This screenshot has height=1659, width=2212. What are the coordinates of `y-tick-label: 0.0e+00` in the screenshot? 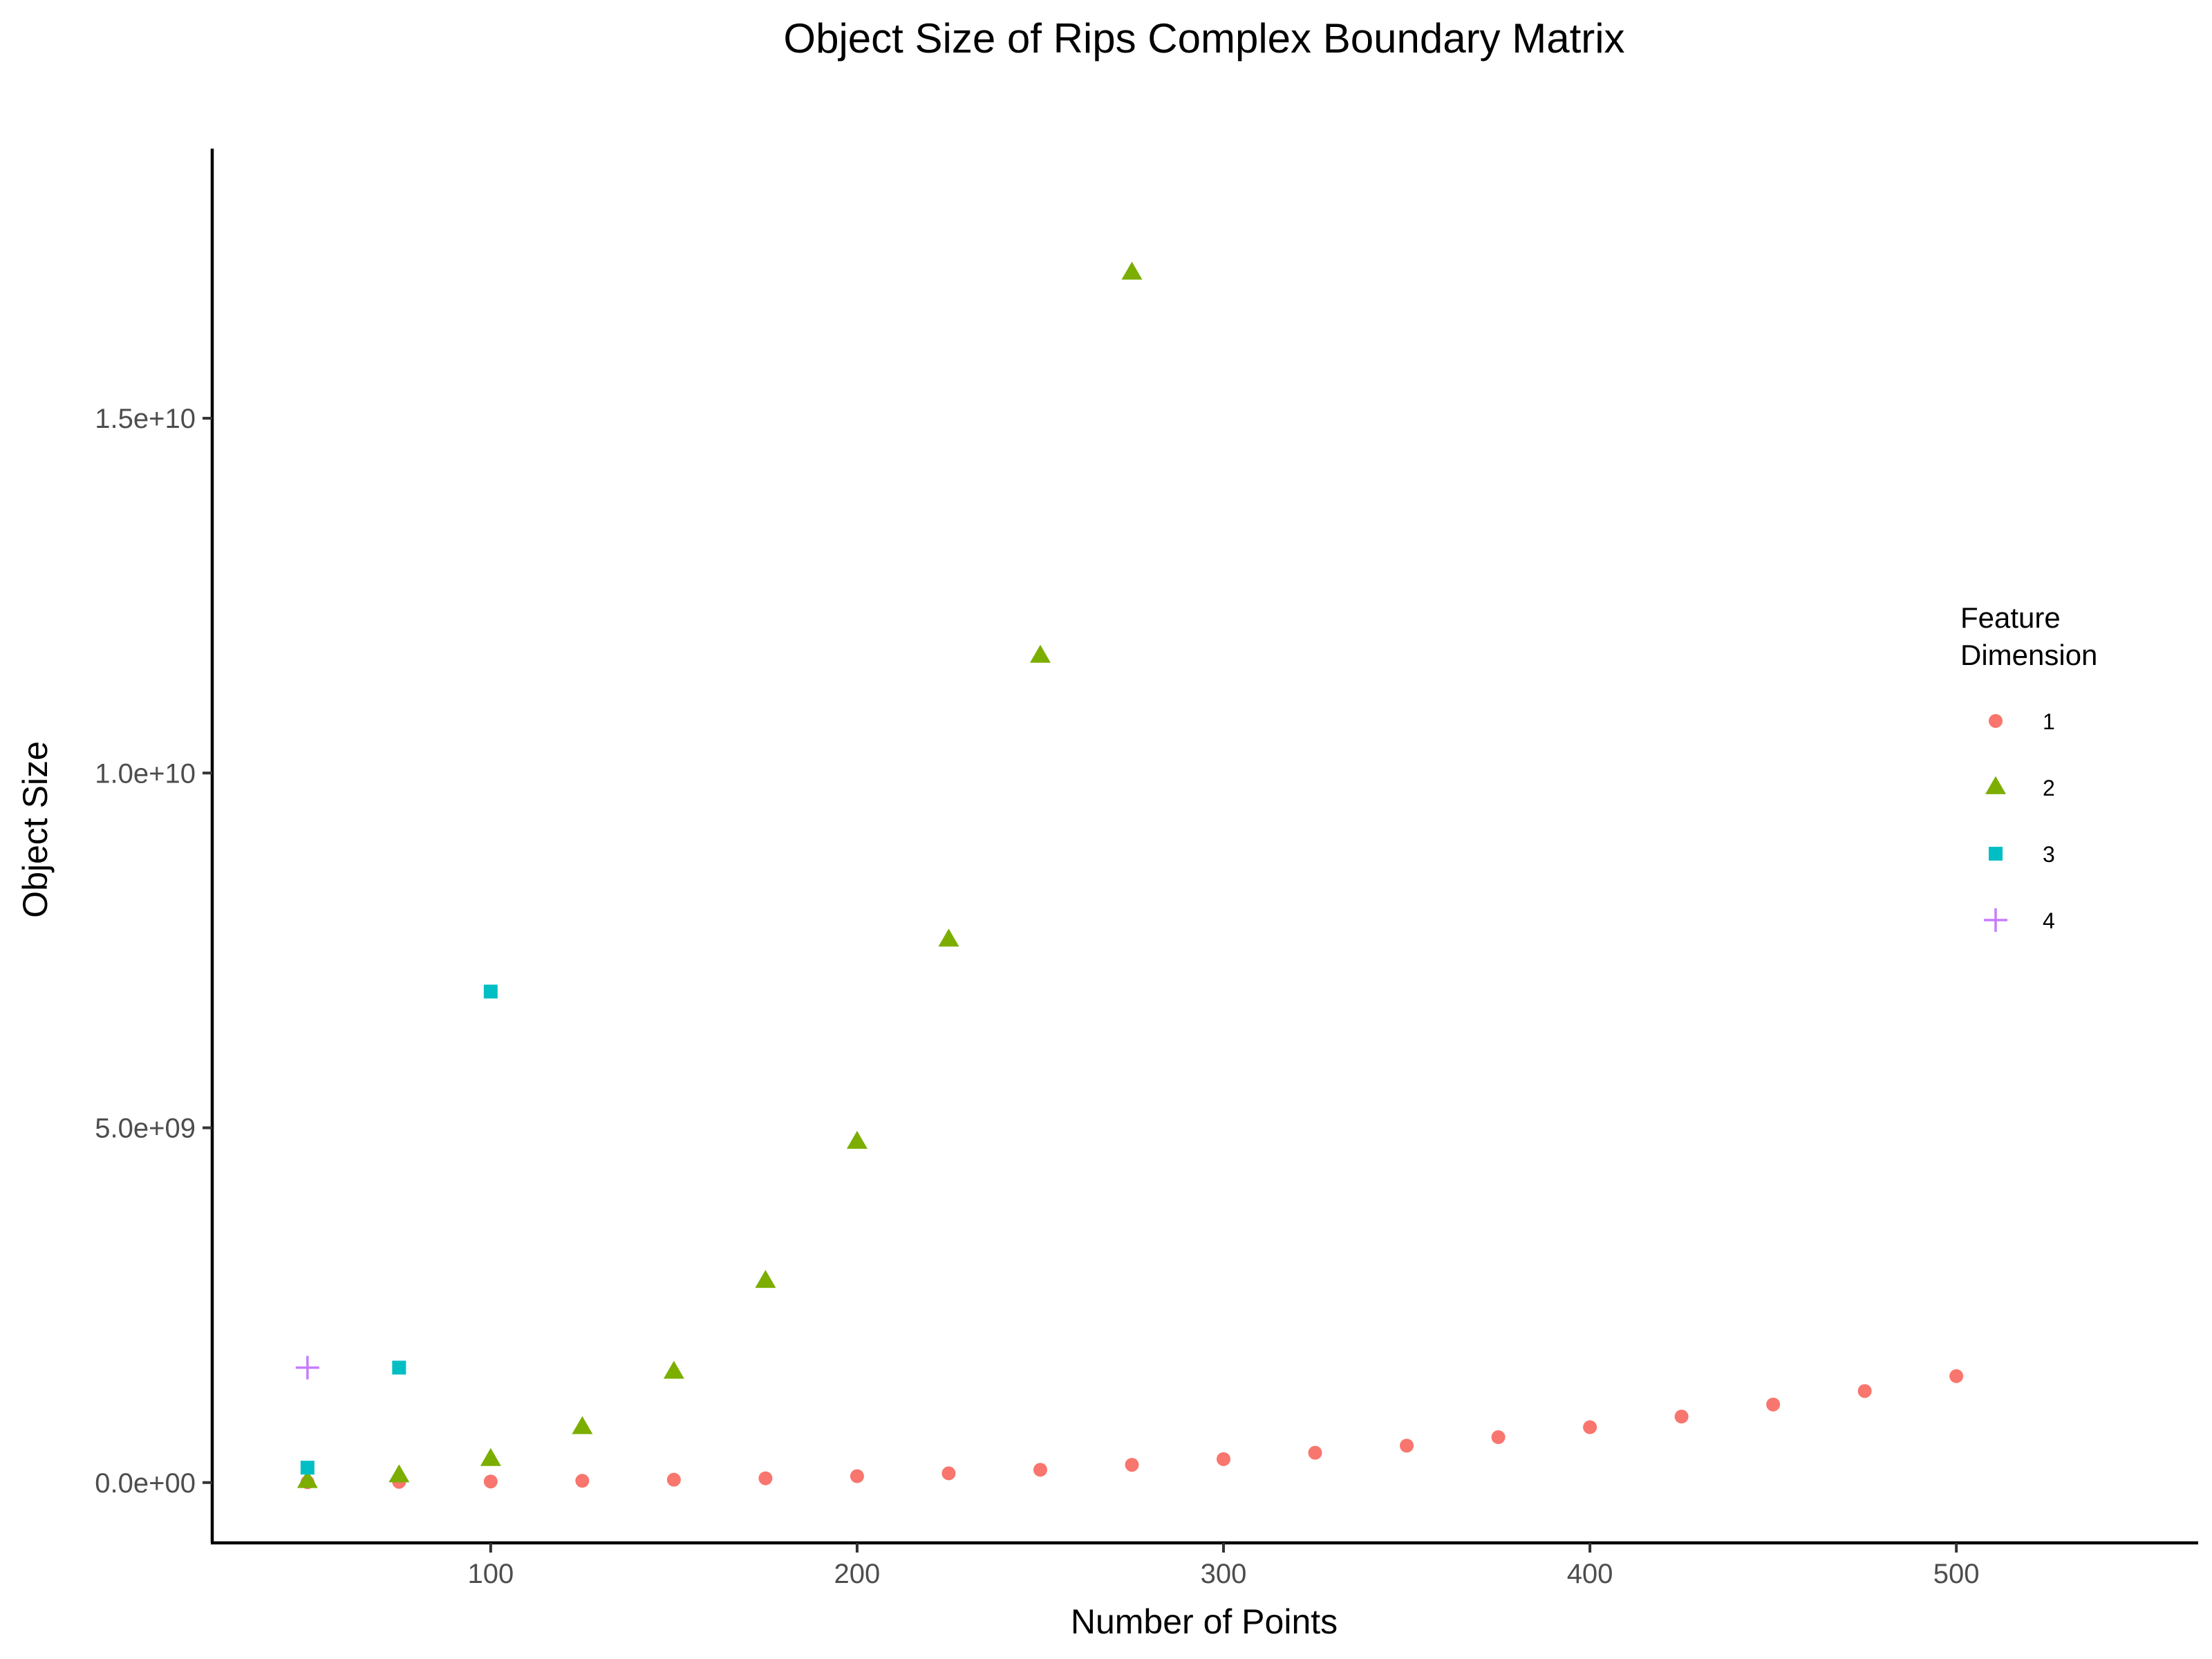 It's located at (145, 1483).